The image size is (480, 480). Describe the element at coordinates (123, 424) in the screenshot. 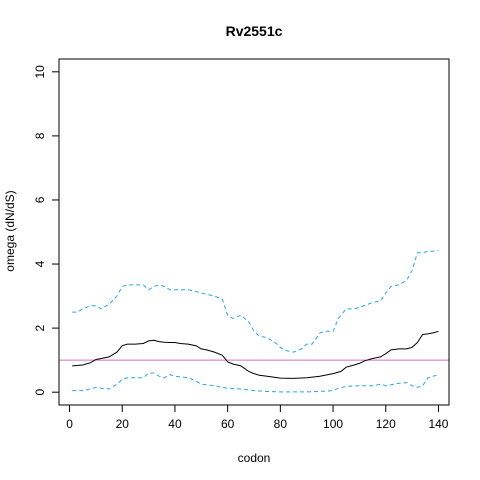

I see `x-tick-label: 20` at that location.